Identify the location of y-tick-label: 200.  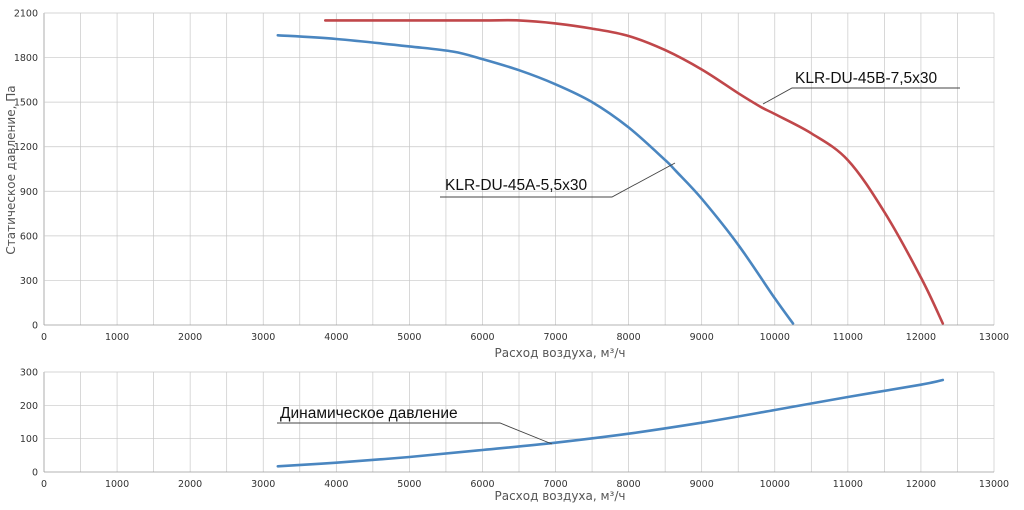
(29, 406).